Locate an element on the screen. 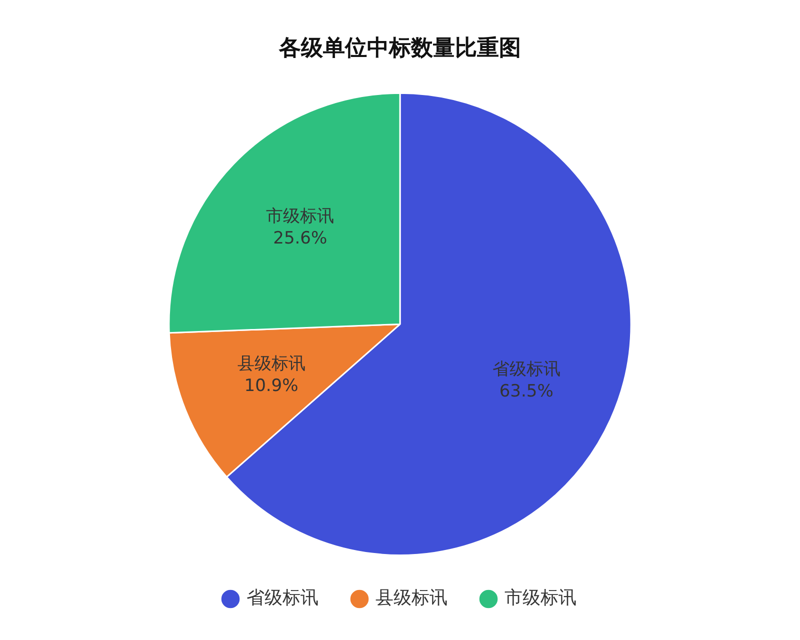  data-label: 25.6% is located at coordinates (300, 238).